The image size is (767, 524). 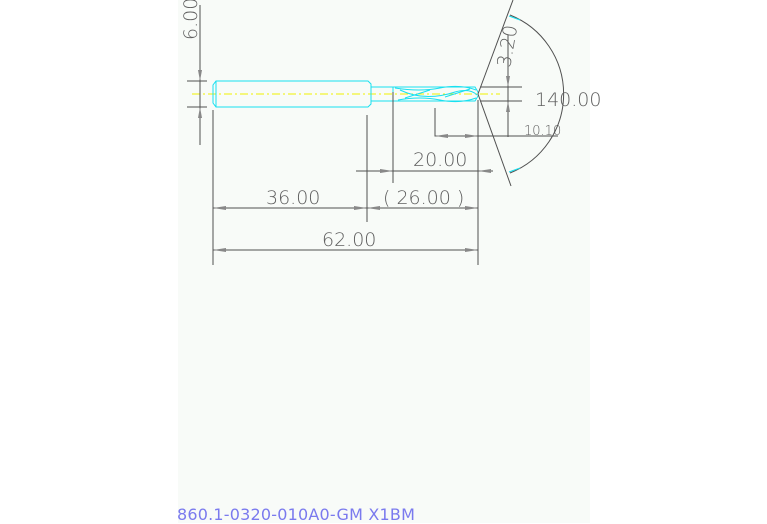 I want to click on dim-140-label: 140.00, so click(x=568, y=100).